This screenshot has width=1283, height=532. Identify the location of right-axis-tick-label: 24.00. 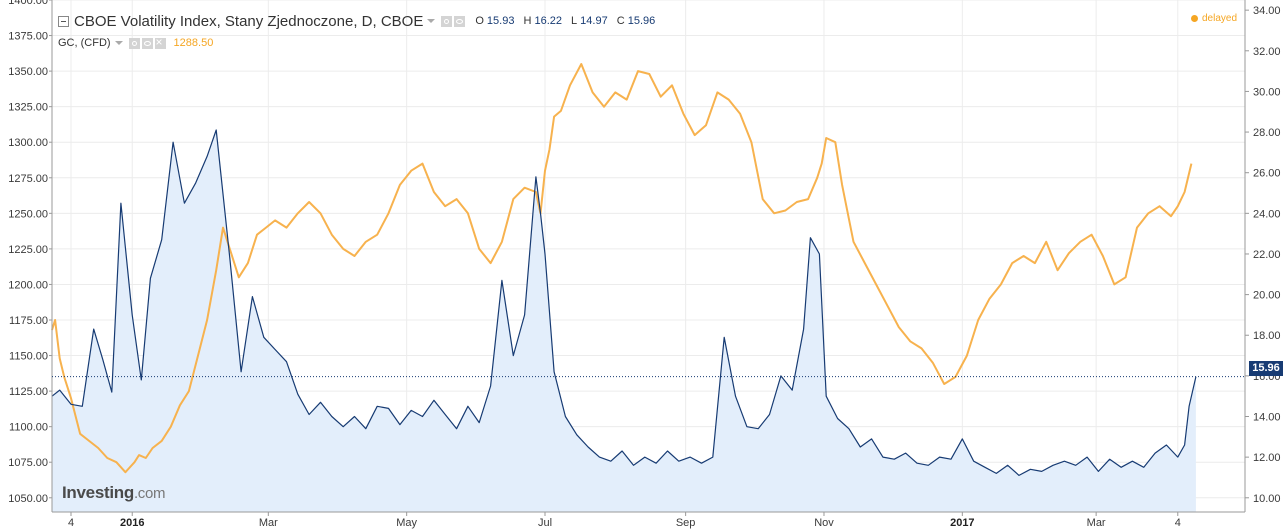
(1267, 214).